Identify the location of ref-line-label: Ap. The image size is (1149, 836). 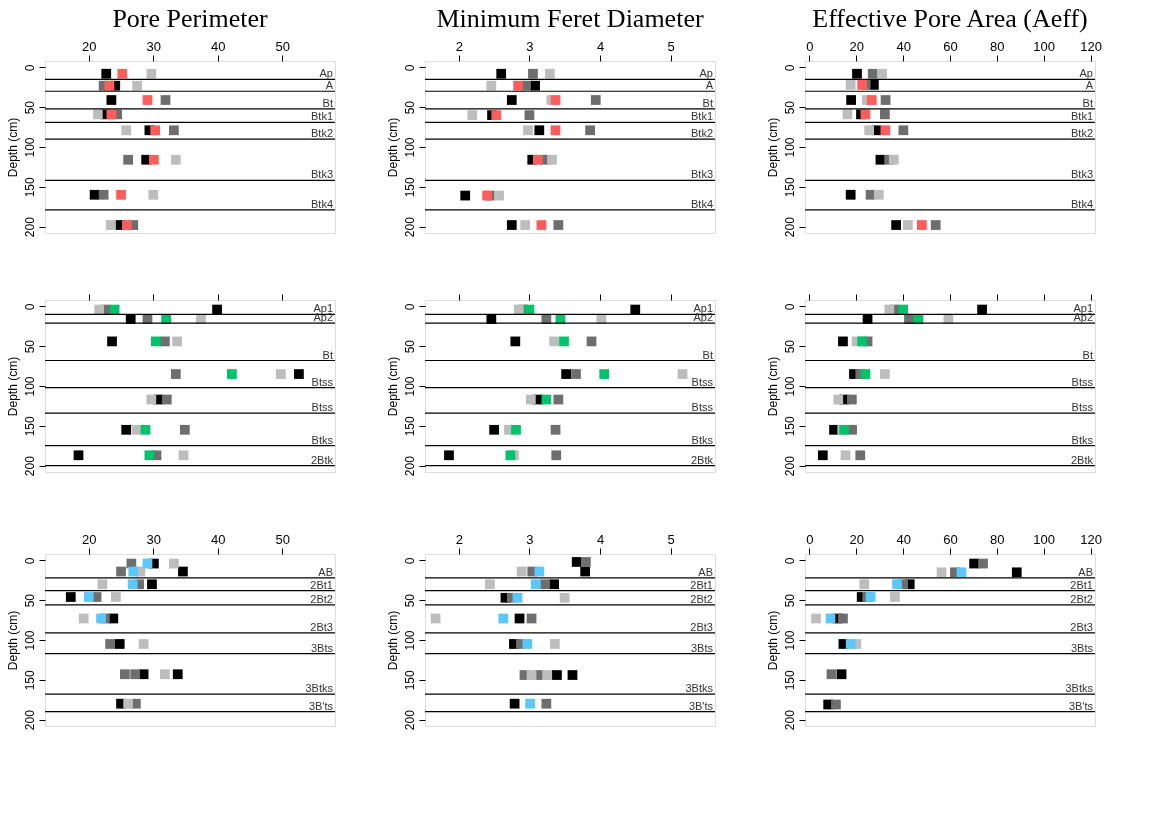
(706, 73).